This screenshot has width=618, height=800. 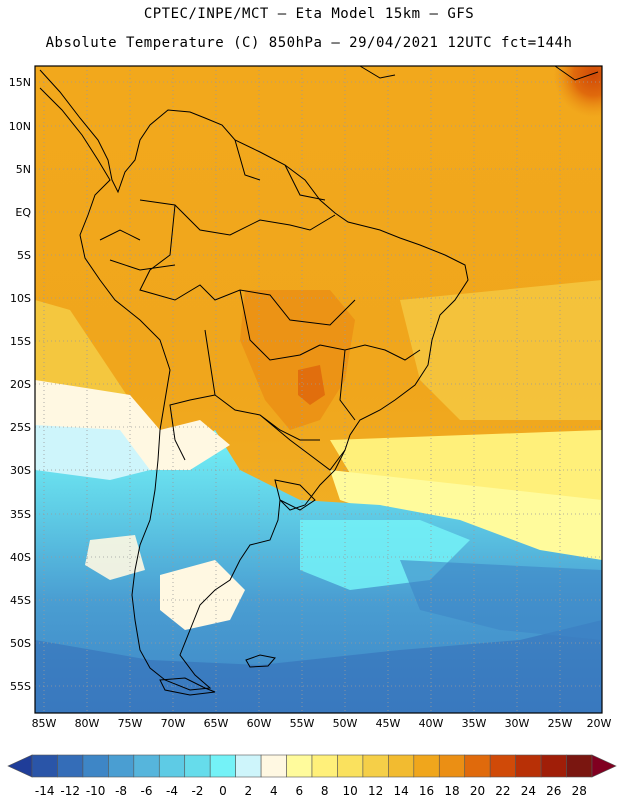 I want to click on colorbar-tick-label: -14, so click(x=45, y=791).